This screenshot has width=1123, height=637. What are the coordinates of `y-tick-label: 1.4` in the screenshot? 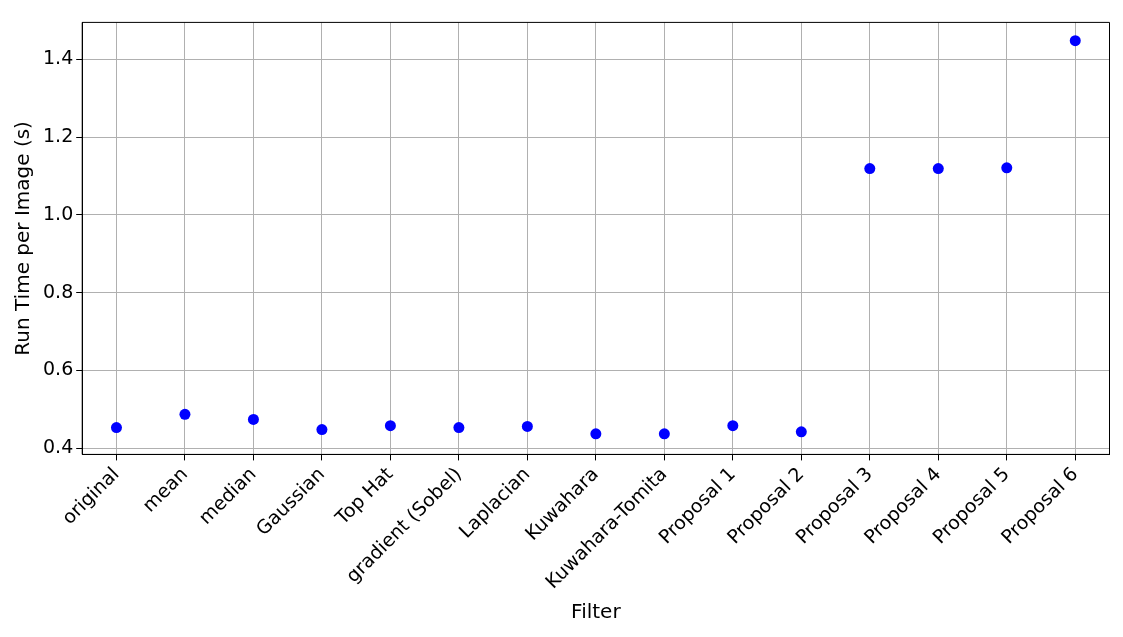 It's located at (58, 57).